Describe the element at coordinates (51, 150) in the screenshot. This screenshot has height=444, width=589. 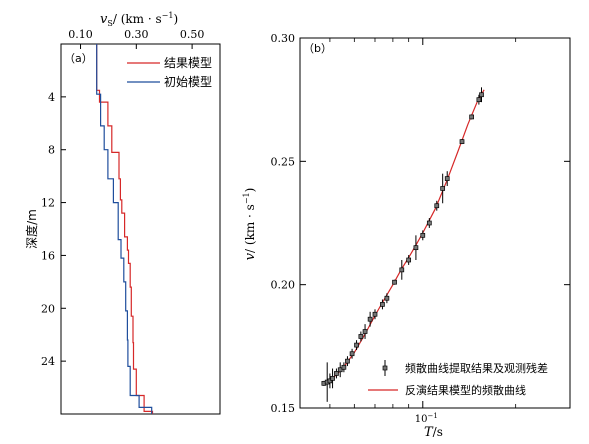
I see `panel-a-y-tick-label: 8` at that location.